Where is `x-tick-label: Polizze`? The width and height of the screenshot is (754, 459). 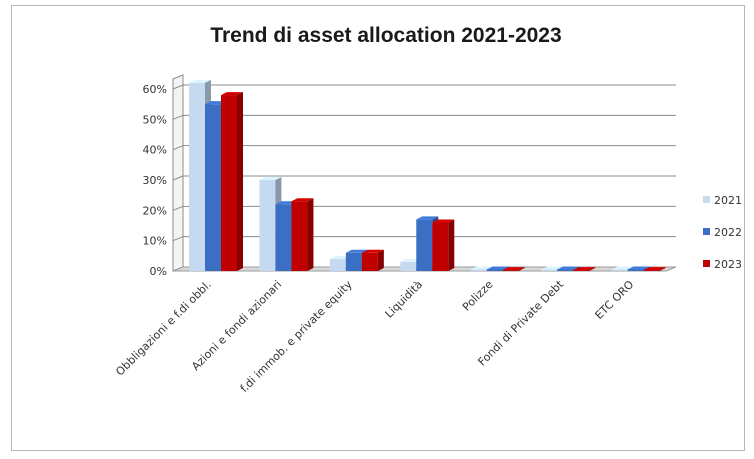
x-tick-label: Polizze is located at coordinates (478, 296).